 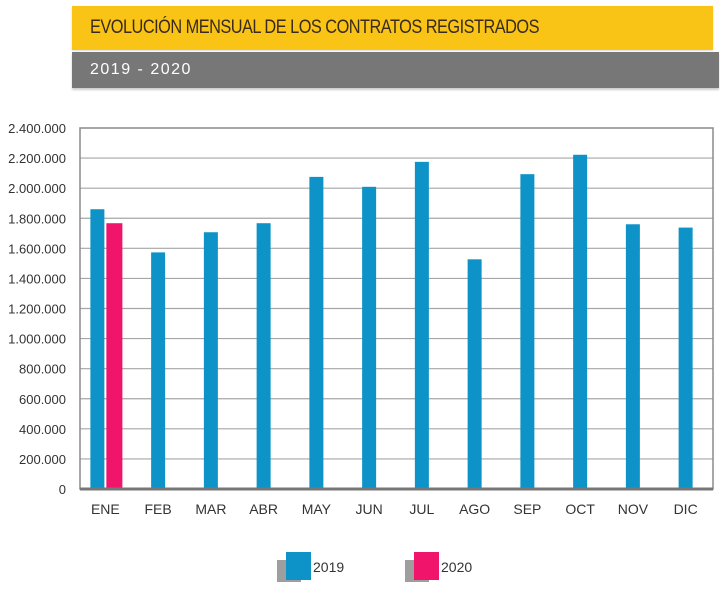 I want to click on bar-2019-mar, so click(x=210, y=360).